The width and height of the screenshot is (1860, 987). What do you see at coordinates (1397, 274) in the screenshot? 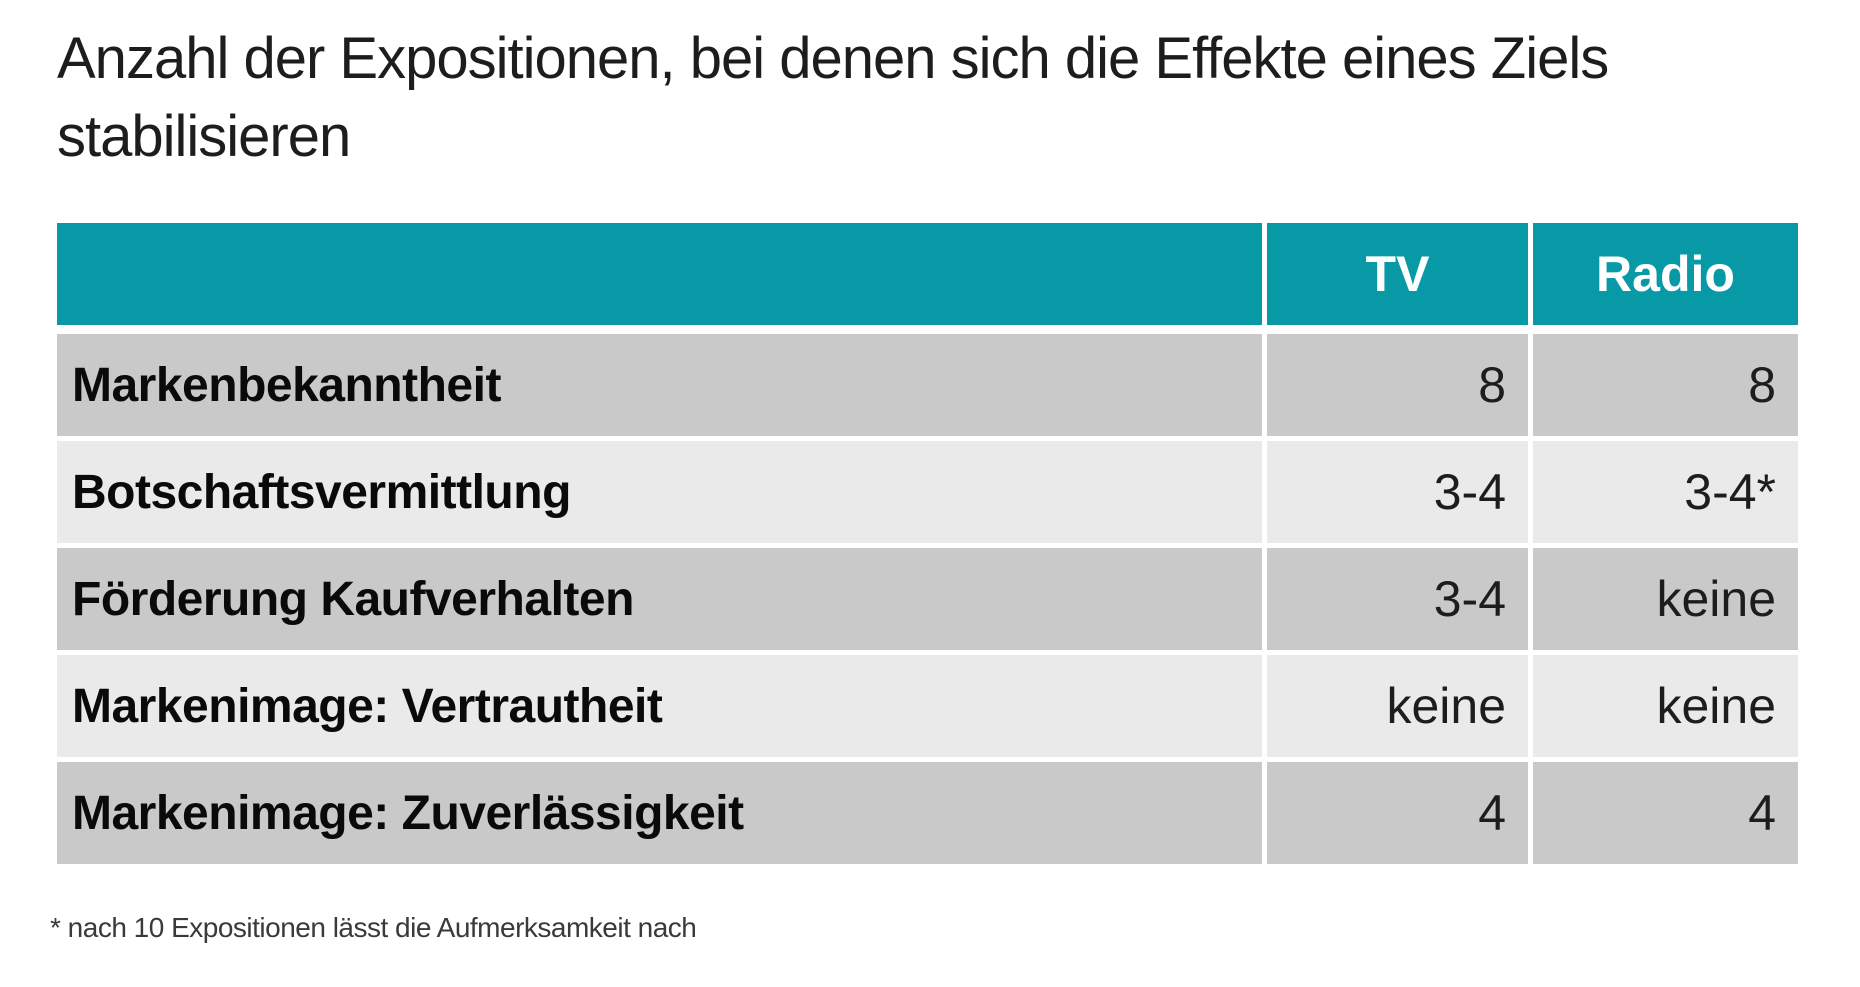
I see `header-cell-tv: TV` at bounding box center [1397, 274].